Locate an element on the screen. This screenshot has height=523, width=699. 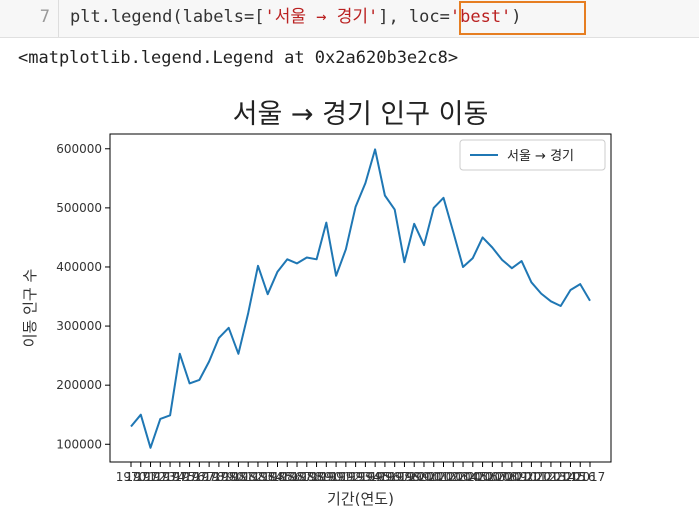
chart-title: 서울 → 경기 인구 이동 is located at coordinates (361, 114).